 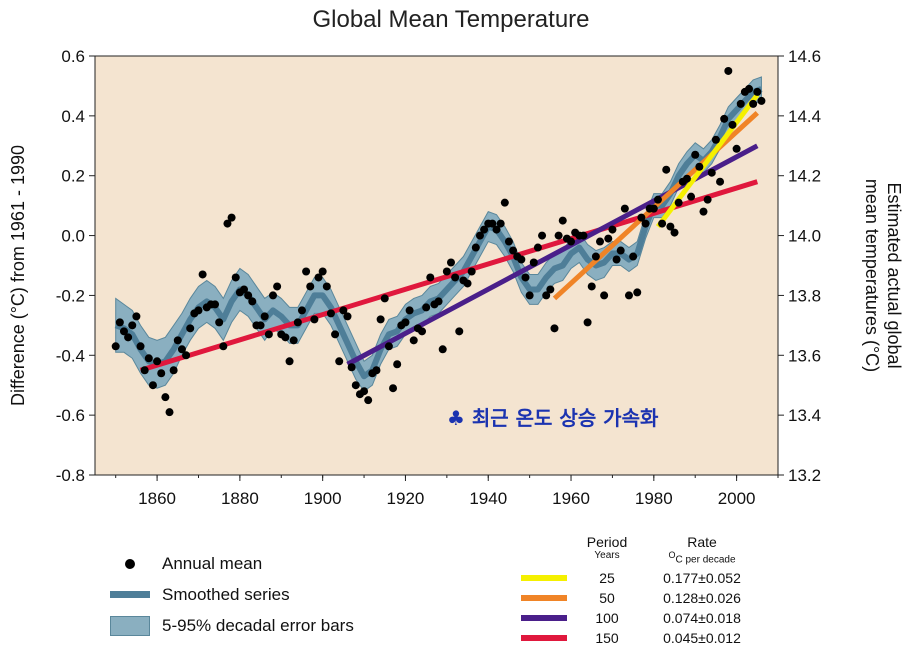 What do you see at coordinates (804, 355) in the screenshot?
I see `y-right-tick-label: 13.6` at bounding box center [804, 355].